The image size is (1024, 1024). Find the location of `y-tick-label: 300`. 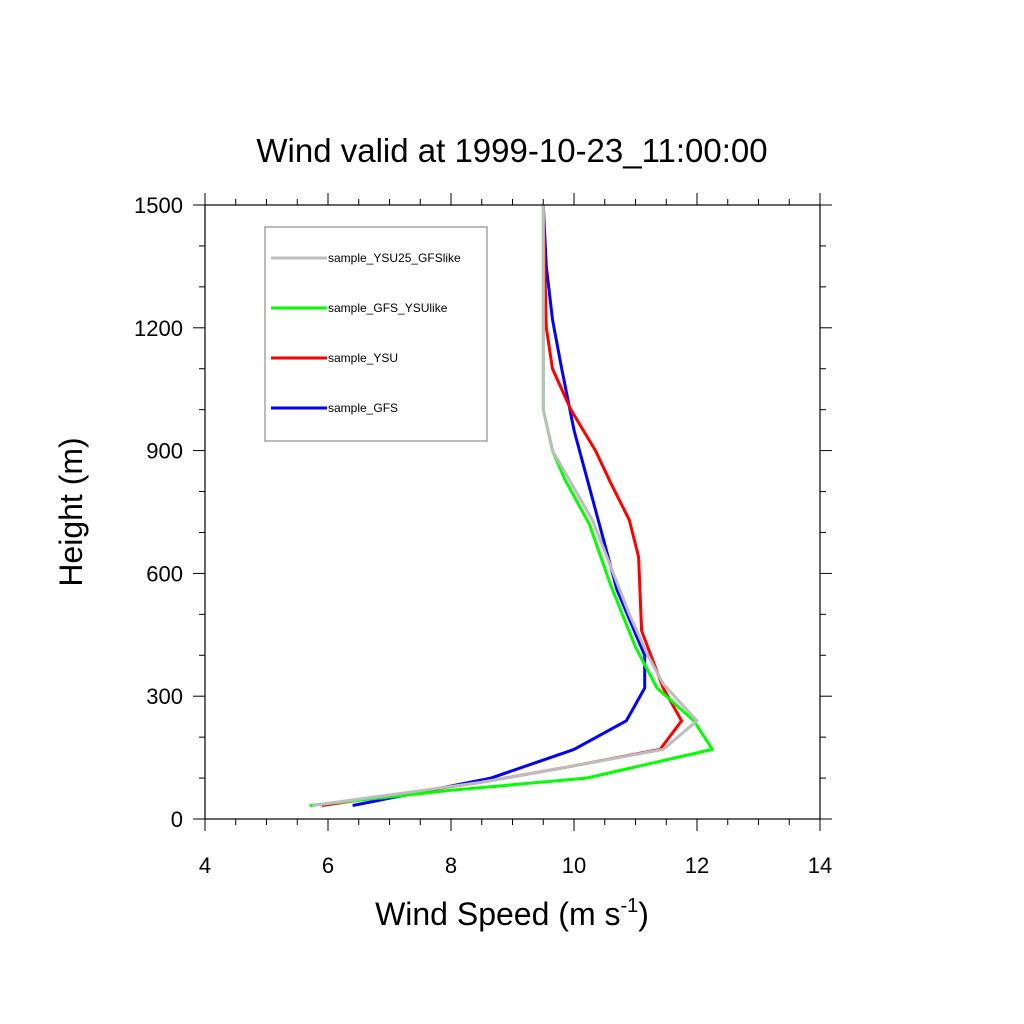

y-tick-label: 300 is located at coordinates (164, 696).